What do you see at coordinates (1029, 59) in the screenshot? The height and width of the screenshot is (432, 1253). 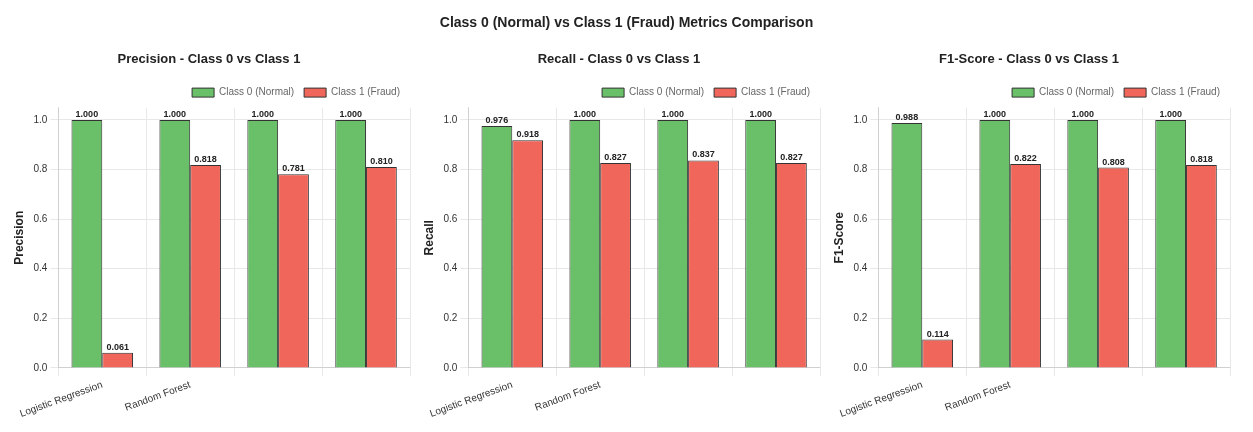 I see `chart-title: F1-Score - Class 0 vs Class 1` at bounding box center [1029, 59].